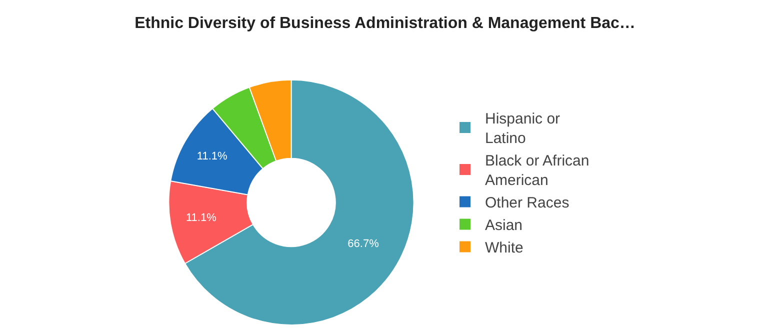 Image resolution: width=770 pixels, height=335 pixels. Describe the element at coordinates (527, 203) in the screenshot. I see `legend-label: Other Races` at that location.